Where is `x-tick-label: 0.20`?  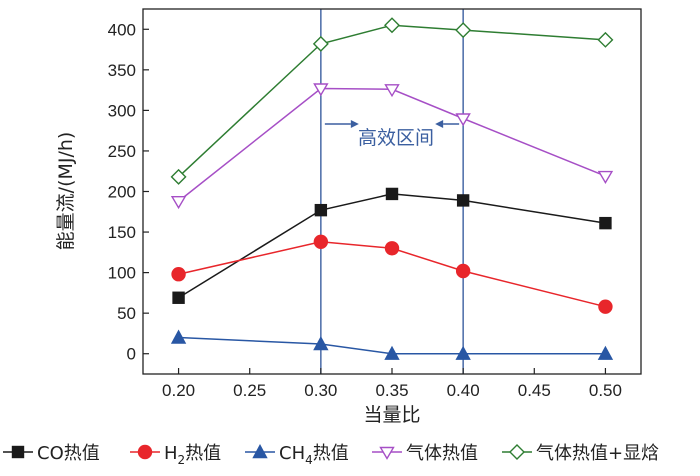
x-tick-label: 0.20 is located at coordinates (178, 390).